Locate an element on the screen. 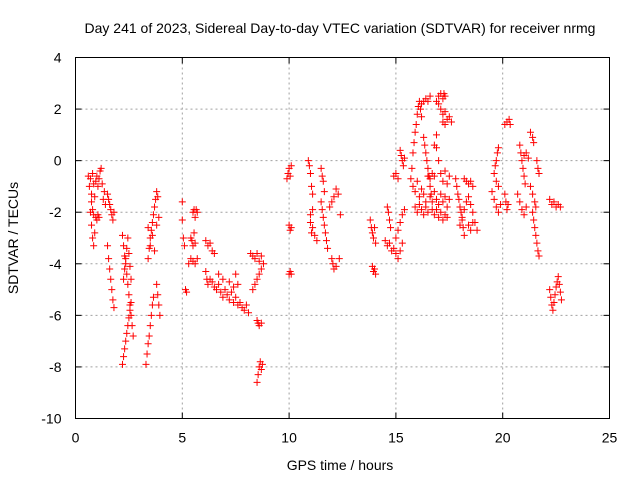 The height and width of the screenshot is (480, 640). x-tick-label: 5 is located at coordinates (182, 438).